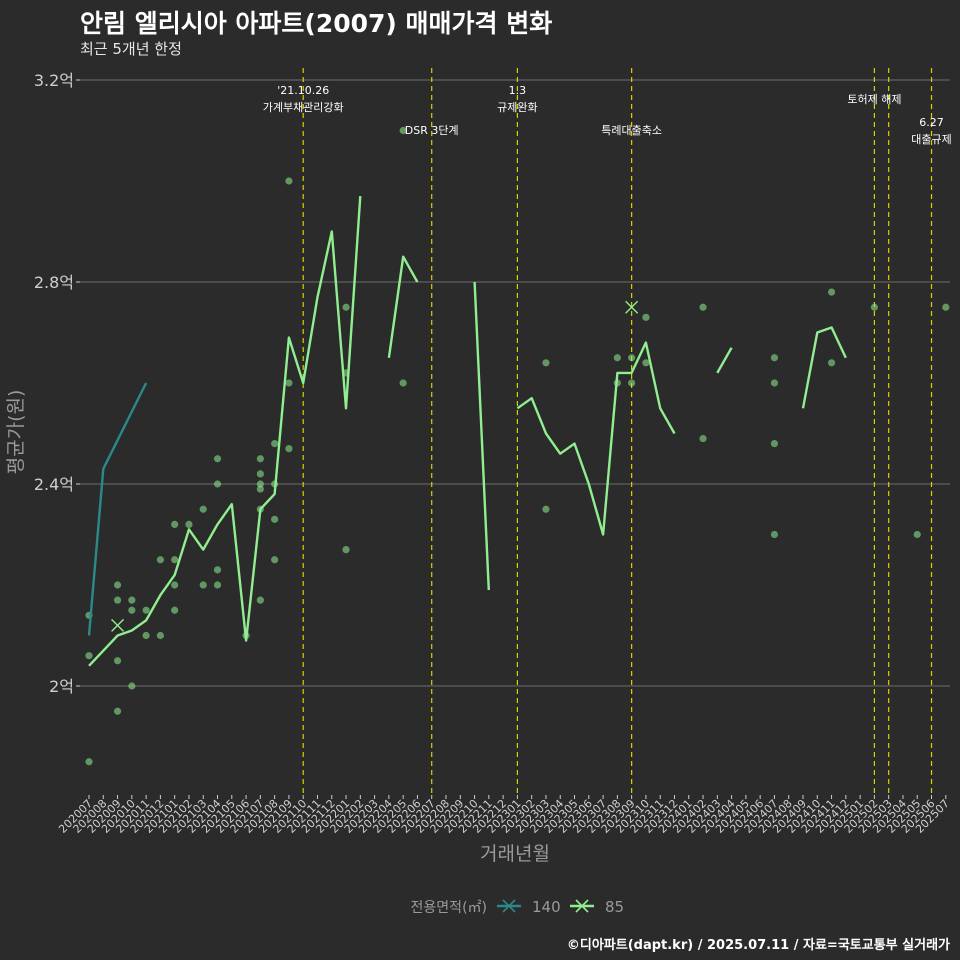  Describe the element at coordinates (515, 854) in the screenshot. I see `x-axis-title: 거래년월` at that location.